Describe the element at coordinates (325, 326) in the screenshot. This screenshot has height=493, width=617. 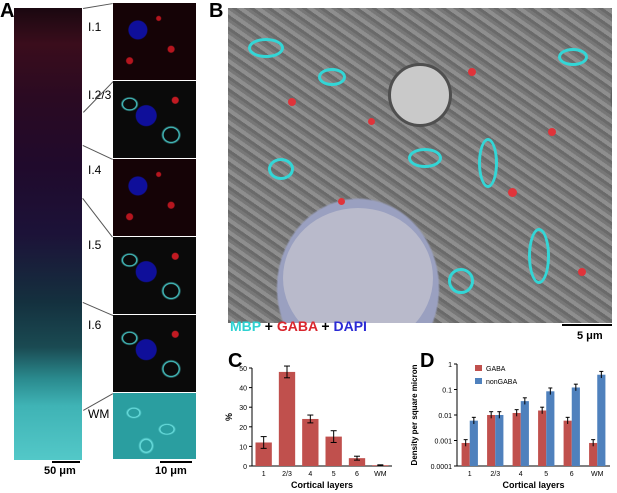
I see `legend-plus-2: +` at that location.